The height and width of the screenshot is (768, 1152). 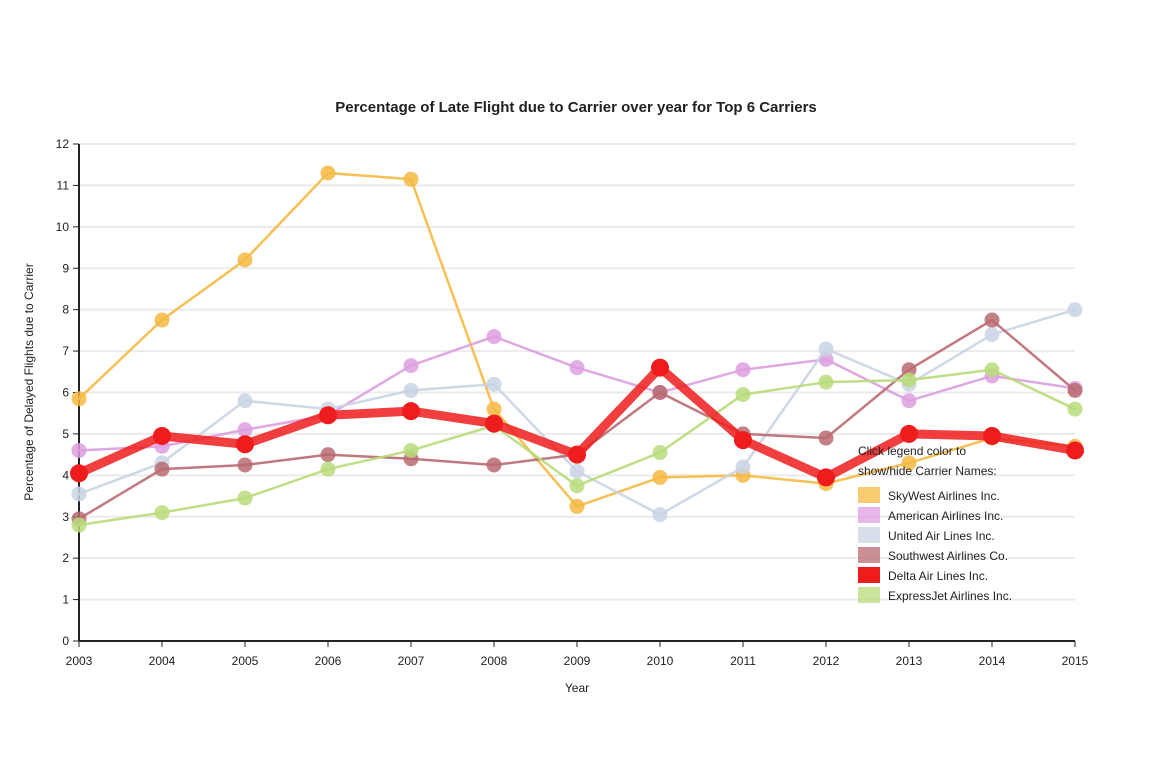 What do you see at coordinates (927, 471) in the screenshot?
I see `legend-note-line-2: show/hide Carrier Names:` at bounding box center [927, 471].